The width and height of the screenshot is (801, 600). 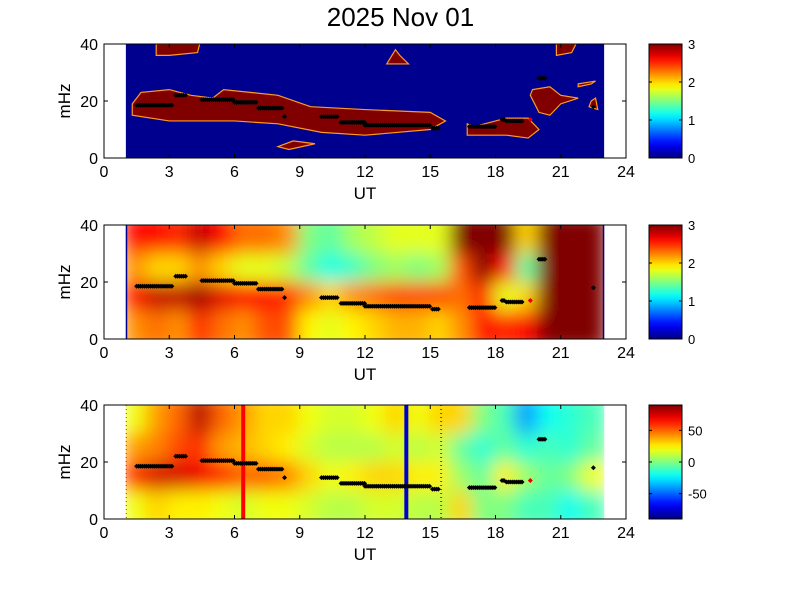 I want to click on colorbar-gradient, so click(x=665, y=462).